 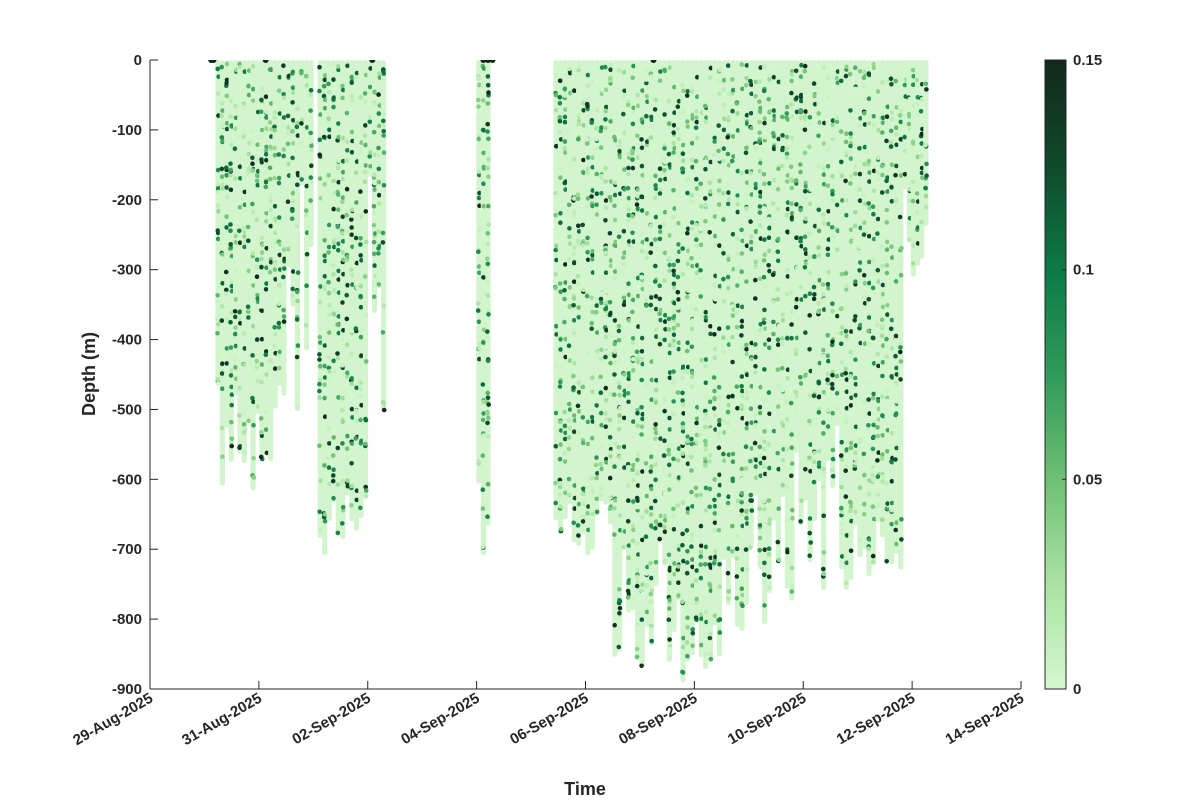 What do you see at coordinates (113, 719) in the screenshot?
I see `x-tick-label: 29-Aug-2025` at bounding box center [113, 719].